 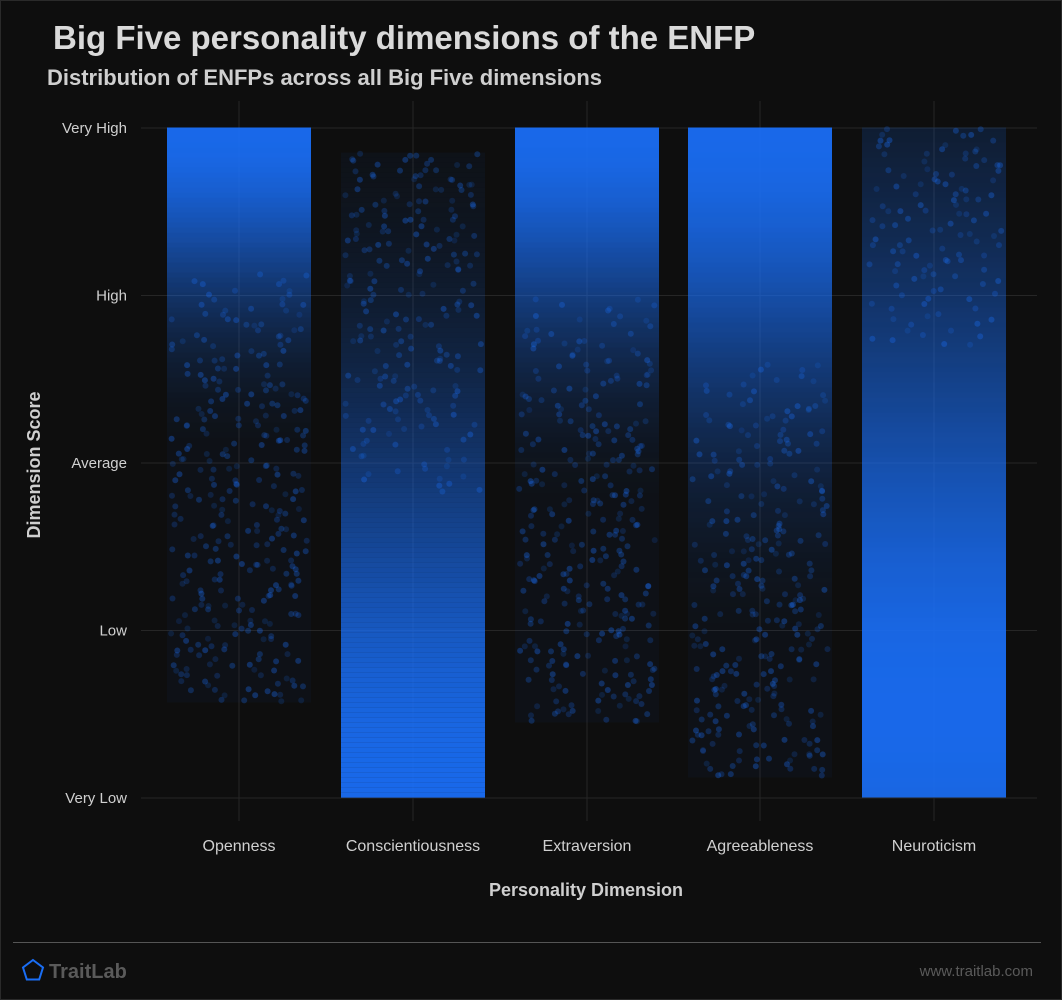 What do you see at coordinates (74, 971) in the screenshot?
I see `brand-logo: TraitLab` at bounding box center [74, 971].